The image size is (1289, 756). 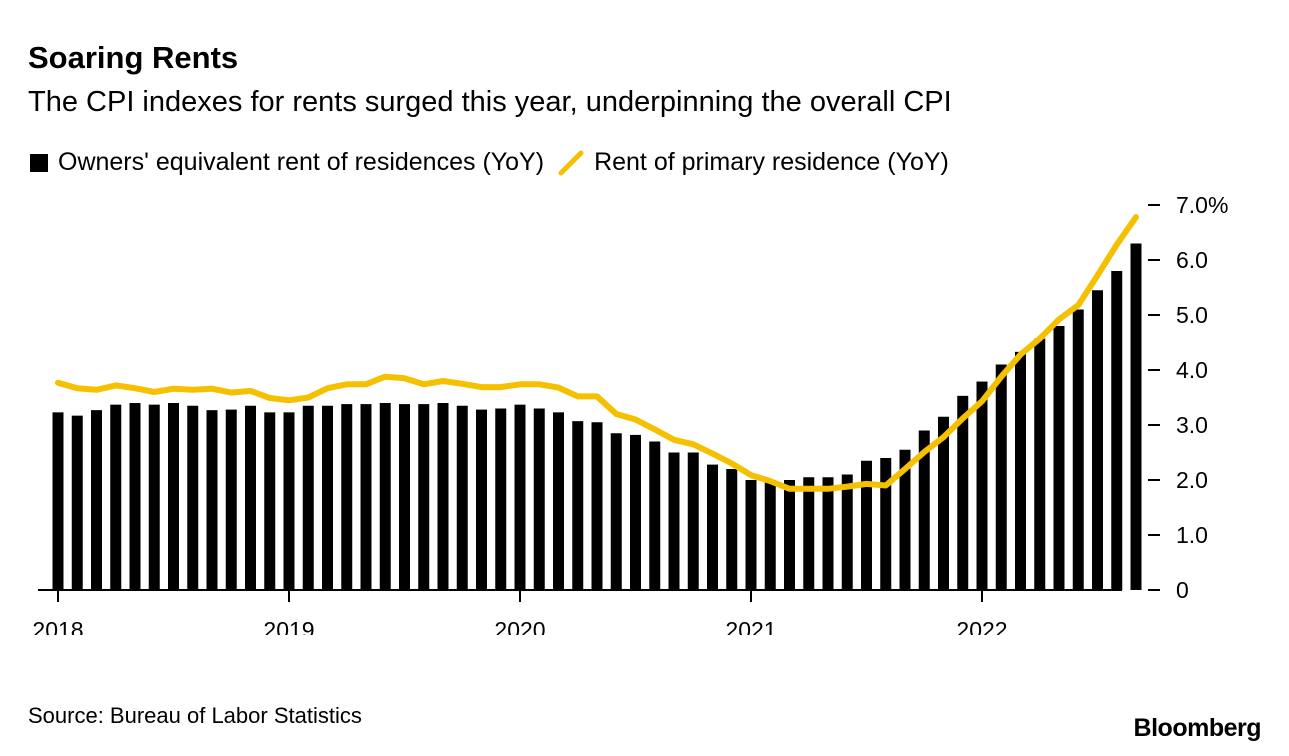 I want to click on y-tick-label: 7.0%, so click(x=1202, y=205).